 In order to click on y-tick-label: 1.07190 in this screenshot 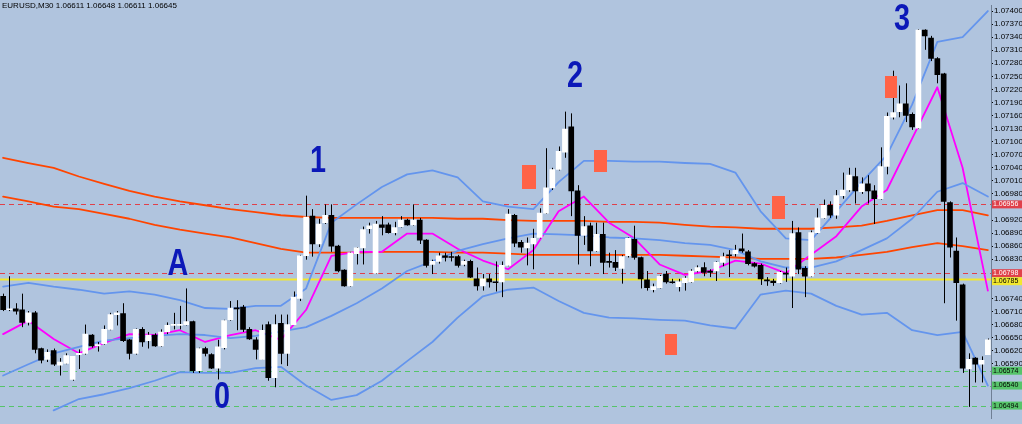, I will do `click(1008, 102)`.